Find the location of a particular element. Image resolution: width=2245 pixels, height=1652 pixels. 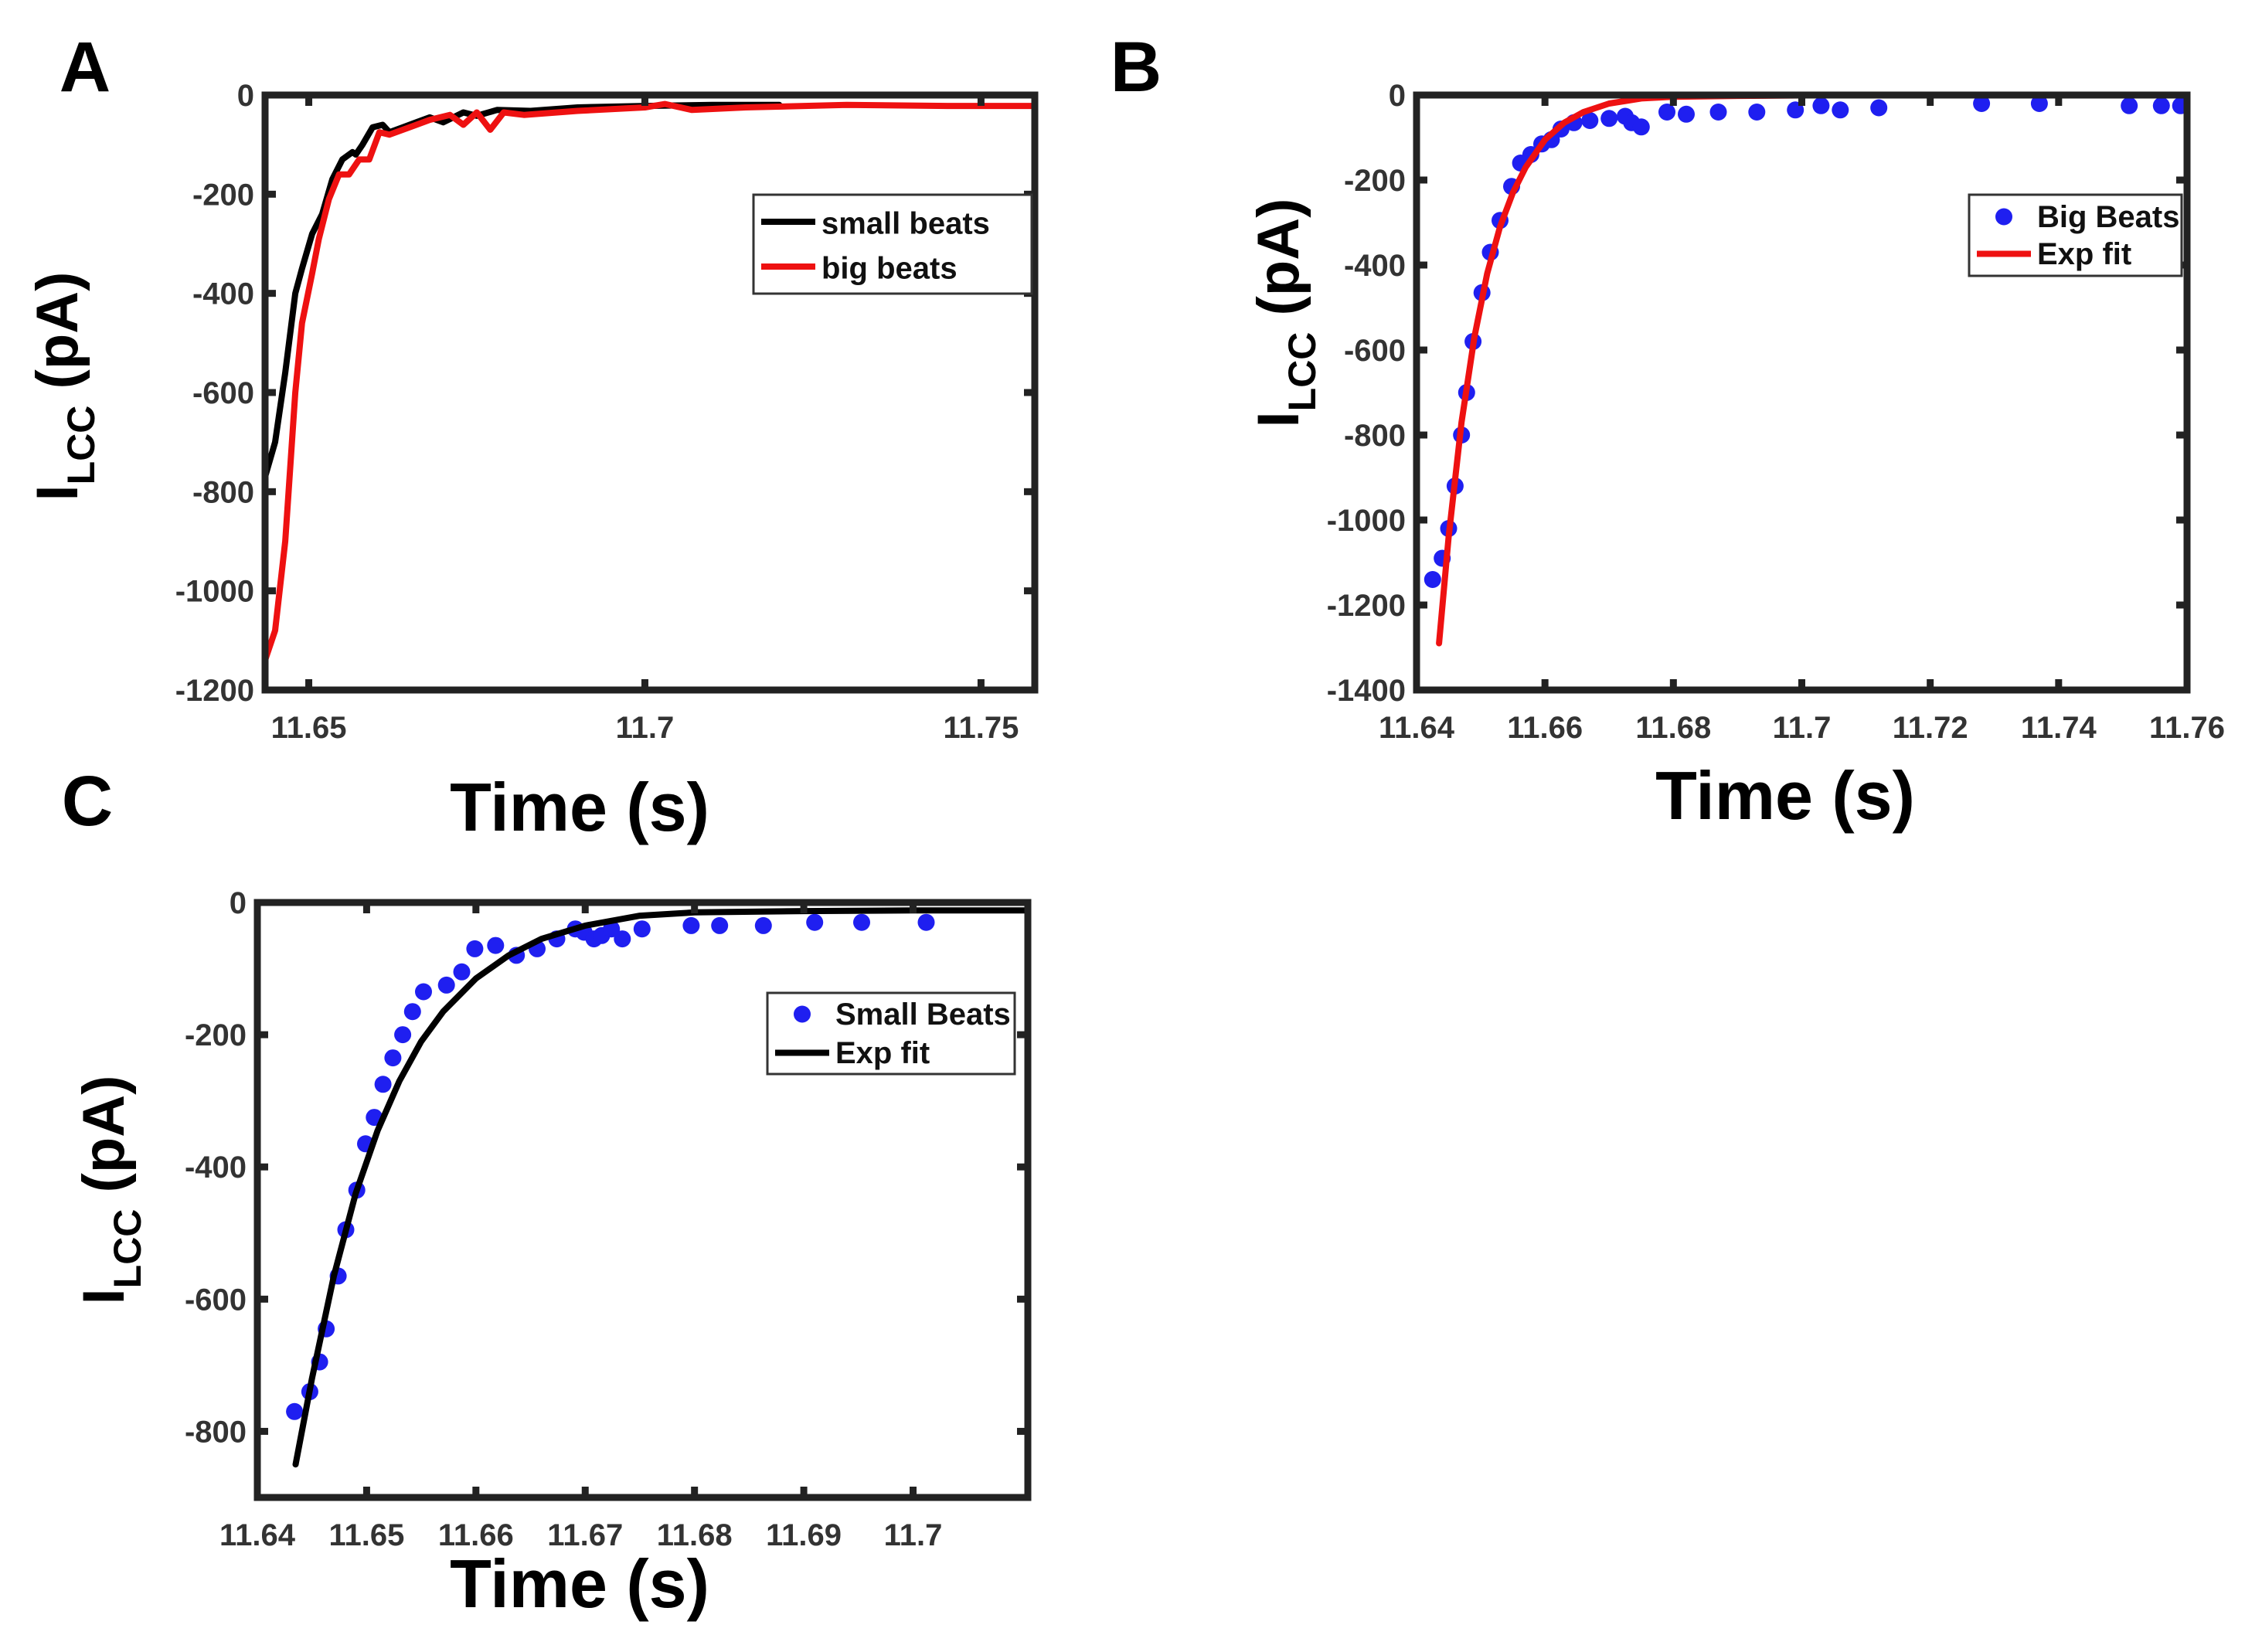

y-axis-label-c: ILCC (pA) is located at coordinates (110, 1191).